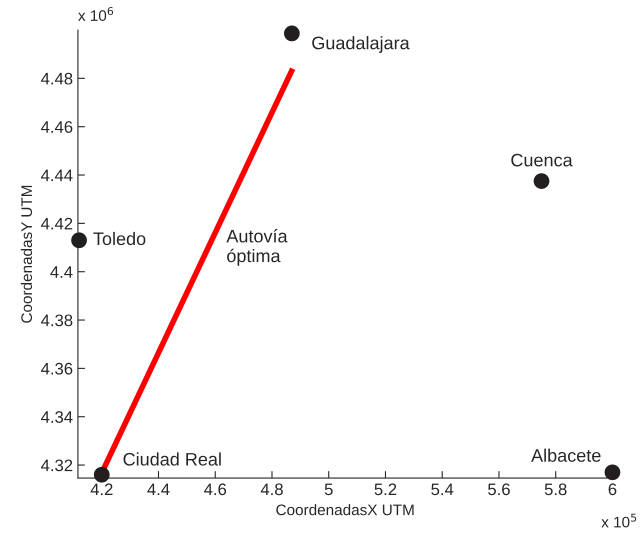  What do you see at coordinates (57, 176) in the screenshot?
I see `y-tick-label: 4.44` at bounding box center [57, 176].